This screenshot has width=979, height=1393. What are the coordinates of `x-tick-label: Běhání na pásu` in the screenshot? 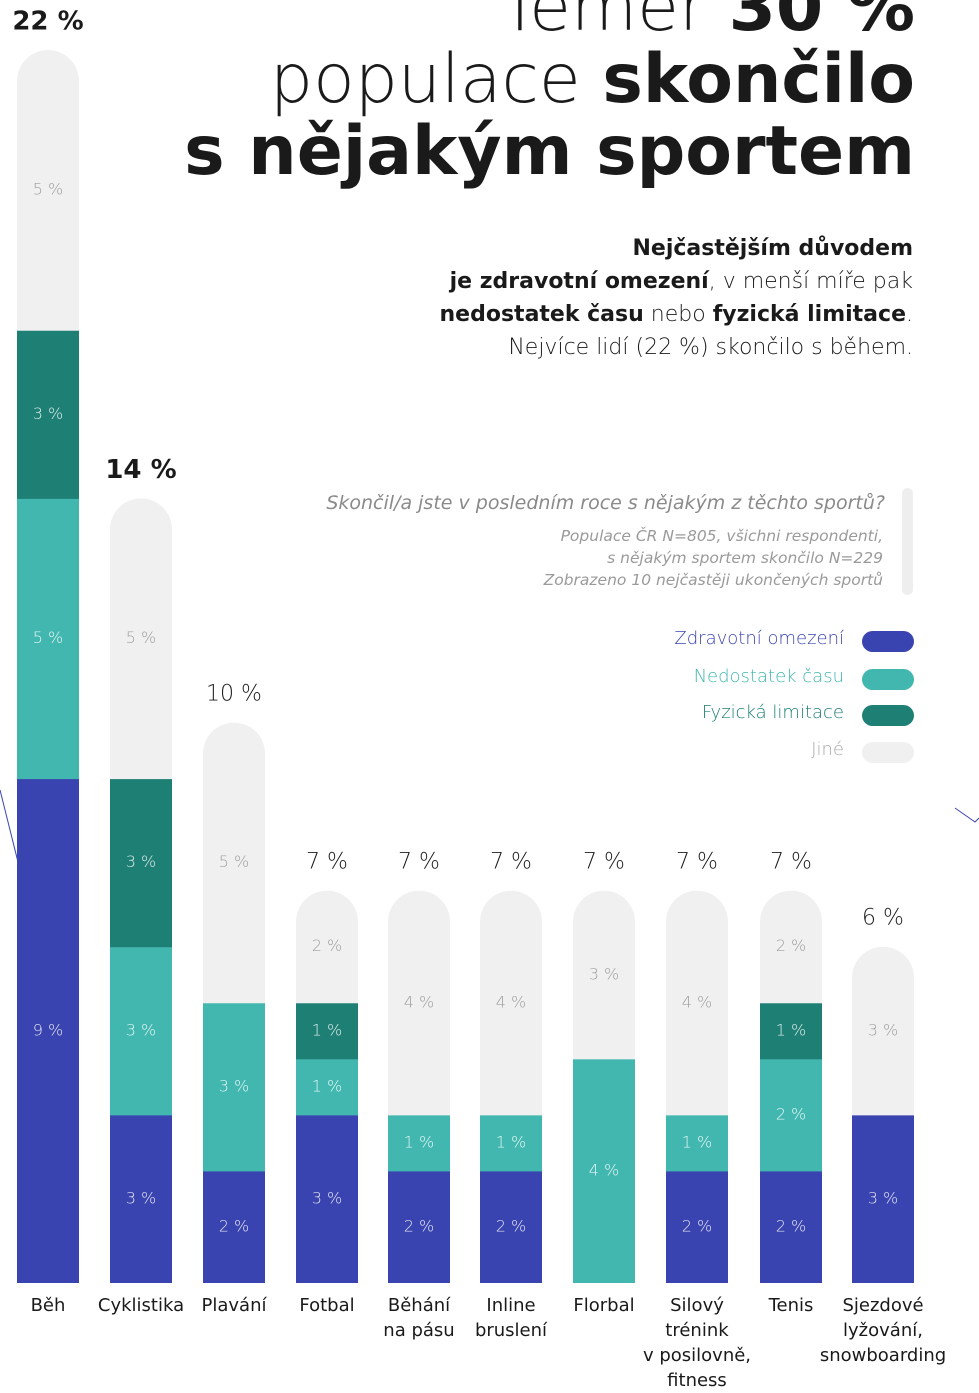 It's located at (419, 1318).